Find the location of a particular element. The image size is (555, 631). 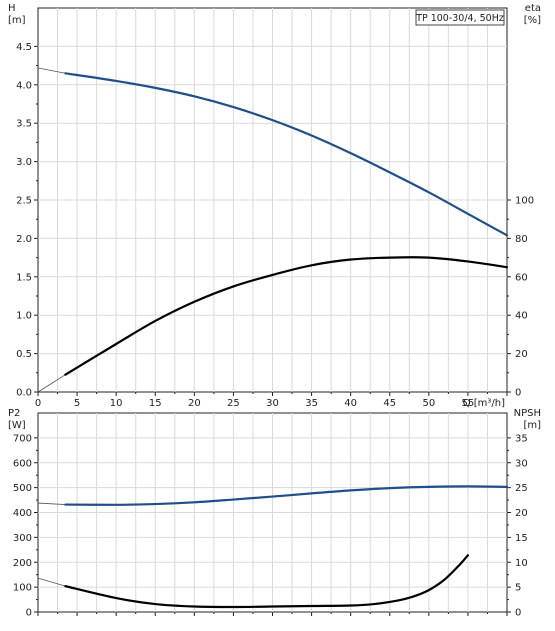

y-tick-label: 400 is located at coordinates (22, 513).